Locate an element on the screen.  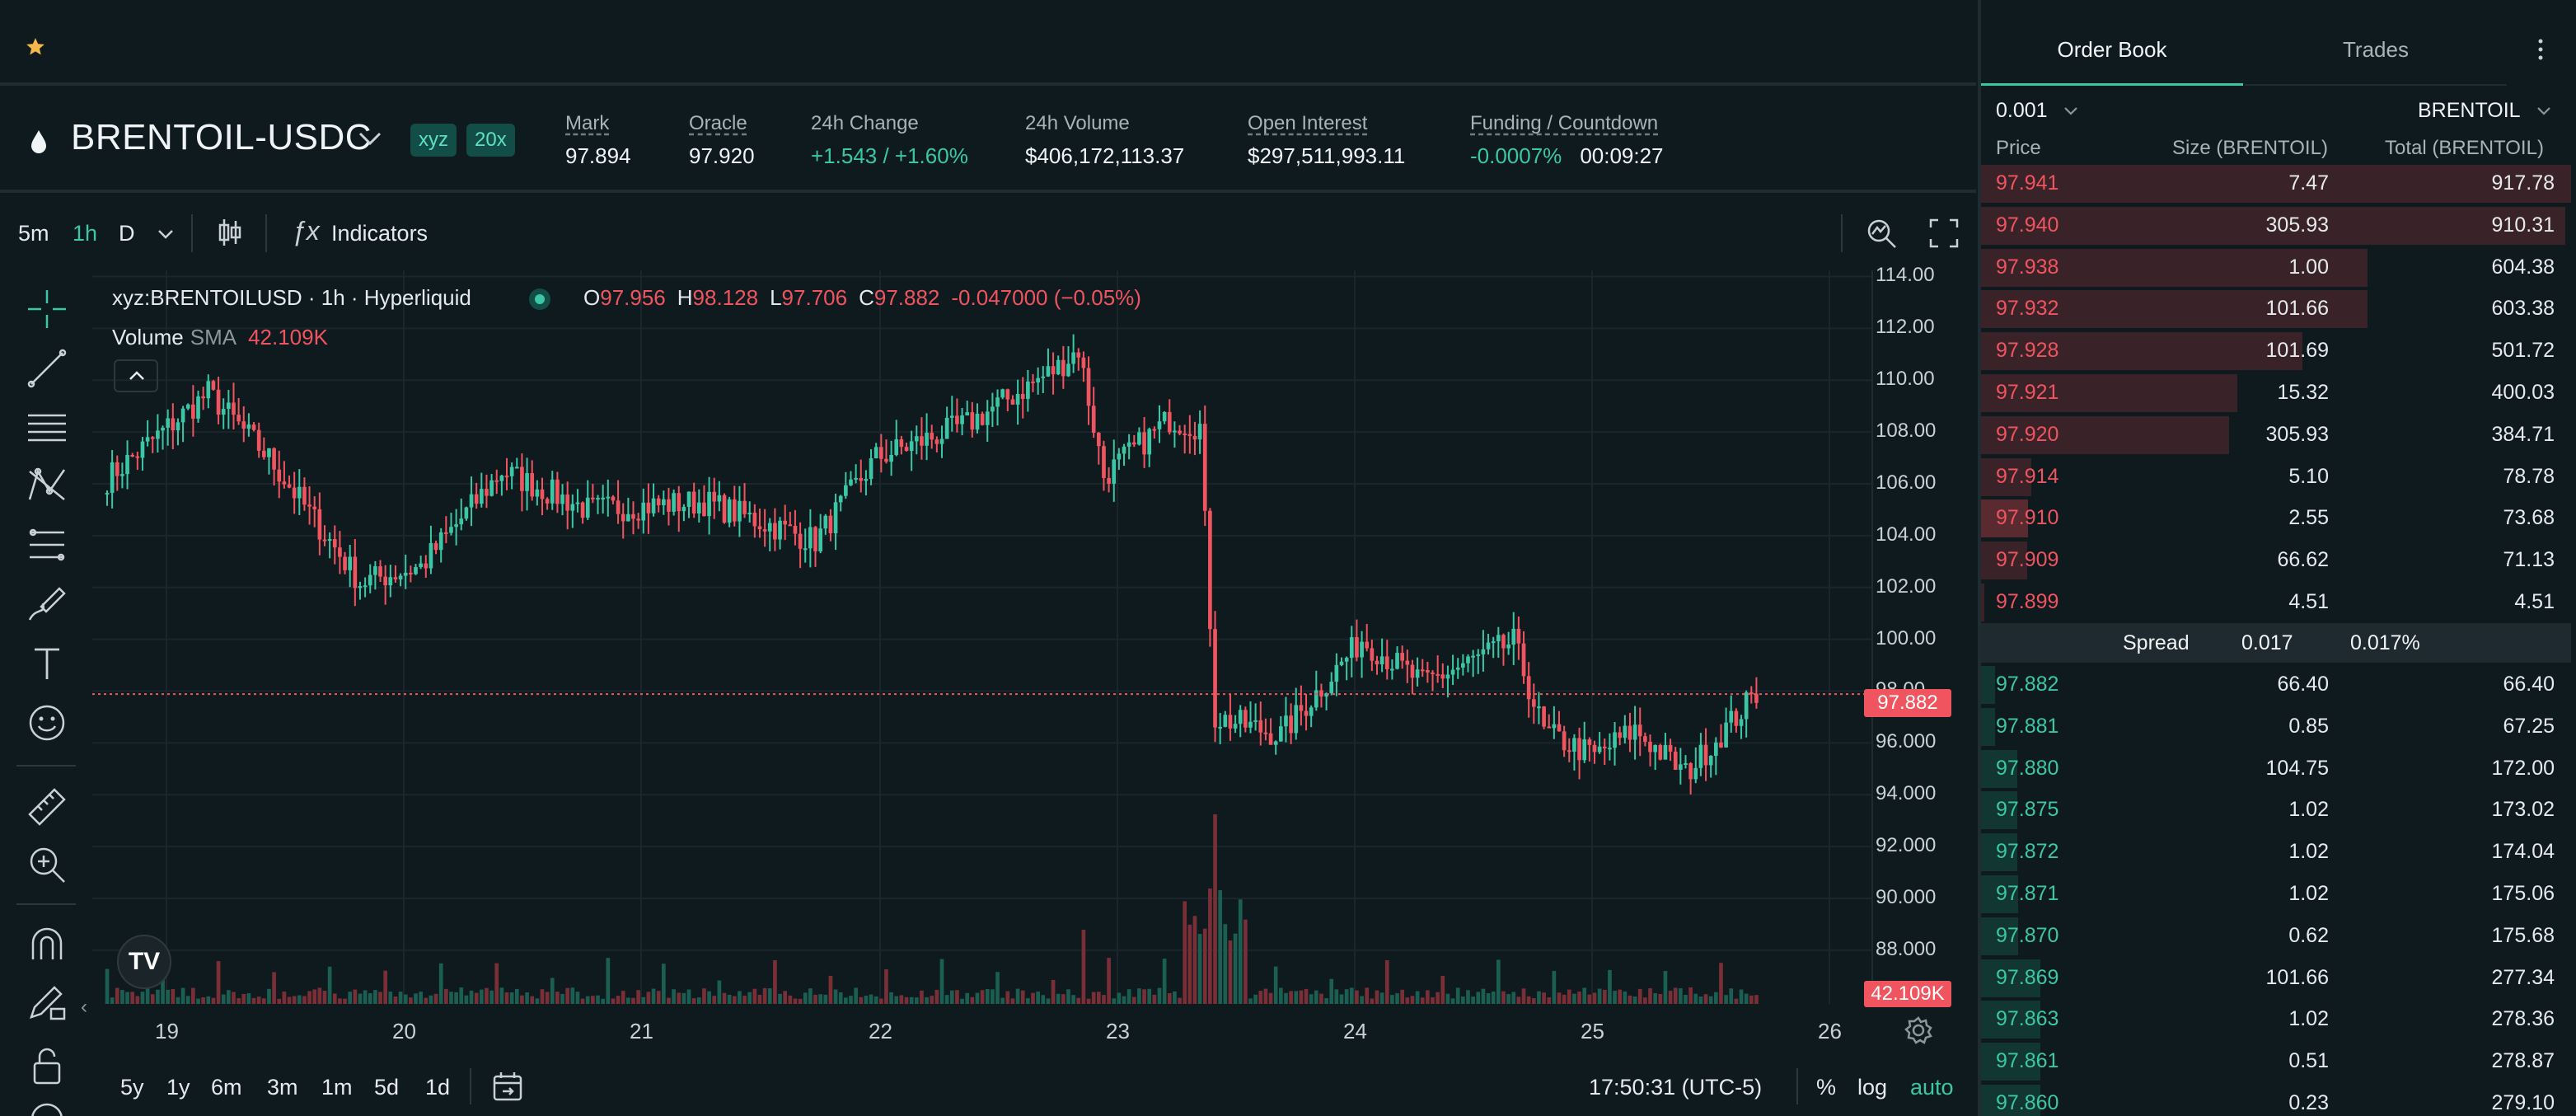
candle-style-icon is located at coordinates (230, 232).